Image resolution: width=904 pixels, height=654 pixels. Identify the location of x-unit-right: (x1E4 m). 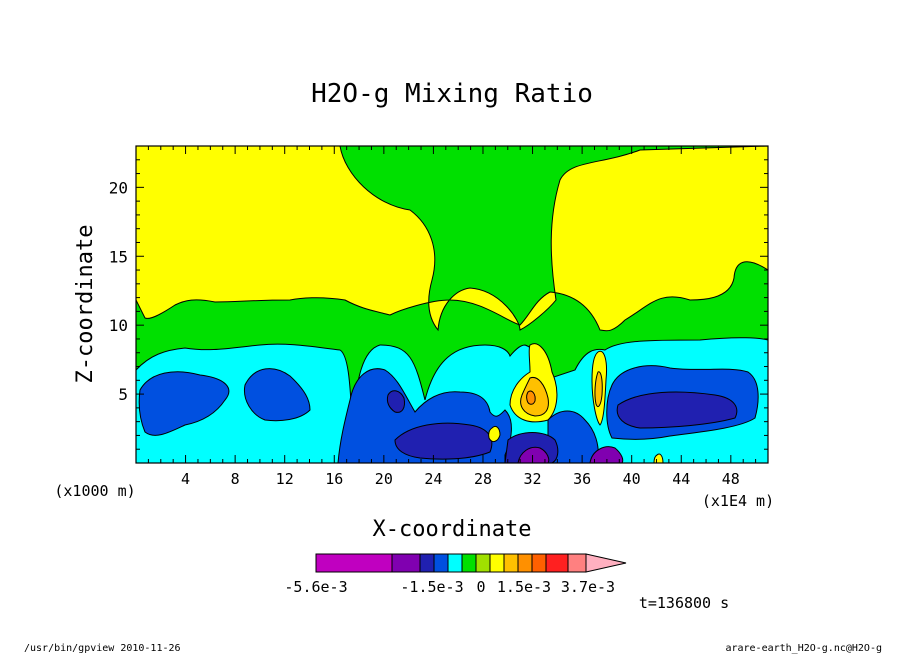
(738, 501).